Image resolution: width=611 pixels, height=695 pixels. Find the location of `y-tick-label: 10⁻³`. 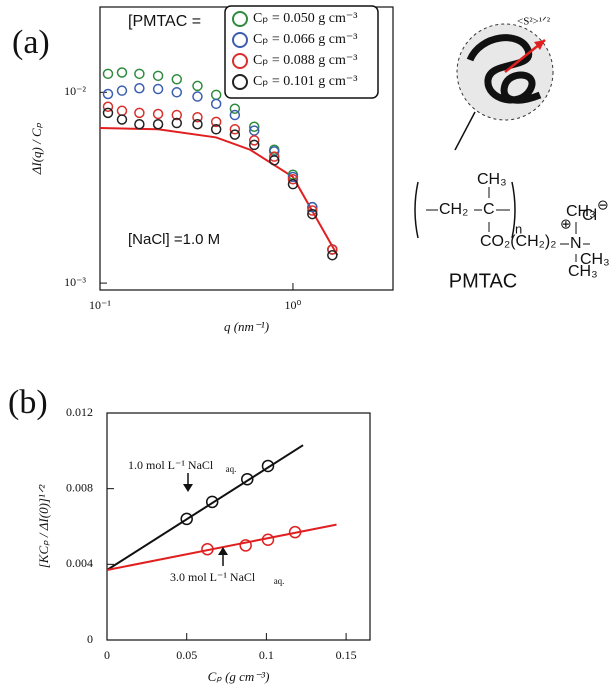

y-tick-label: 10⁻³ is located at coordinates (75, 282).